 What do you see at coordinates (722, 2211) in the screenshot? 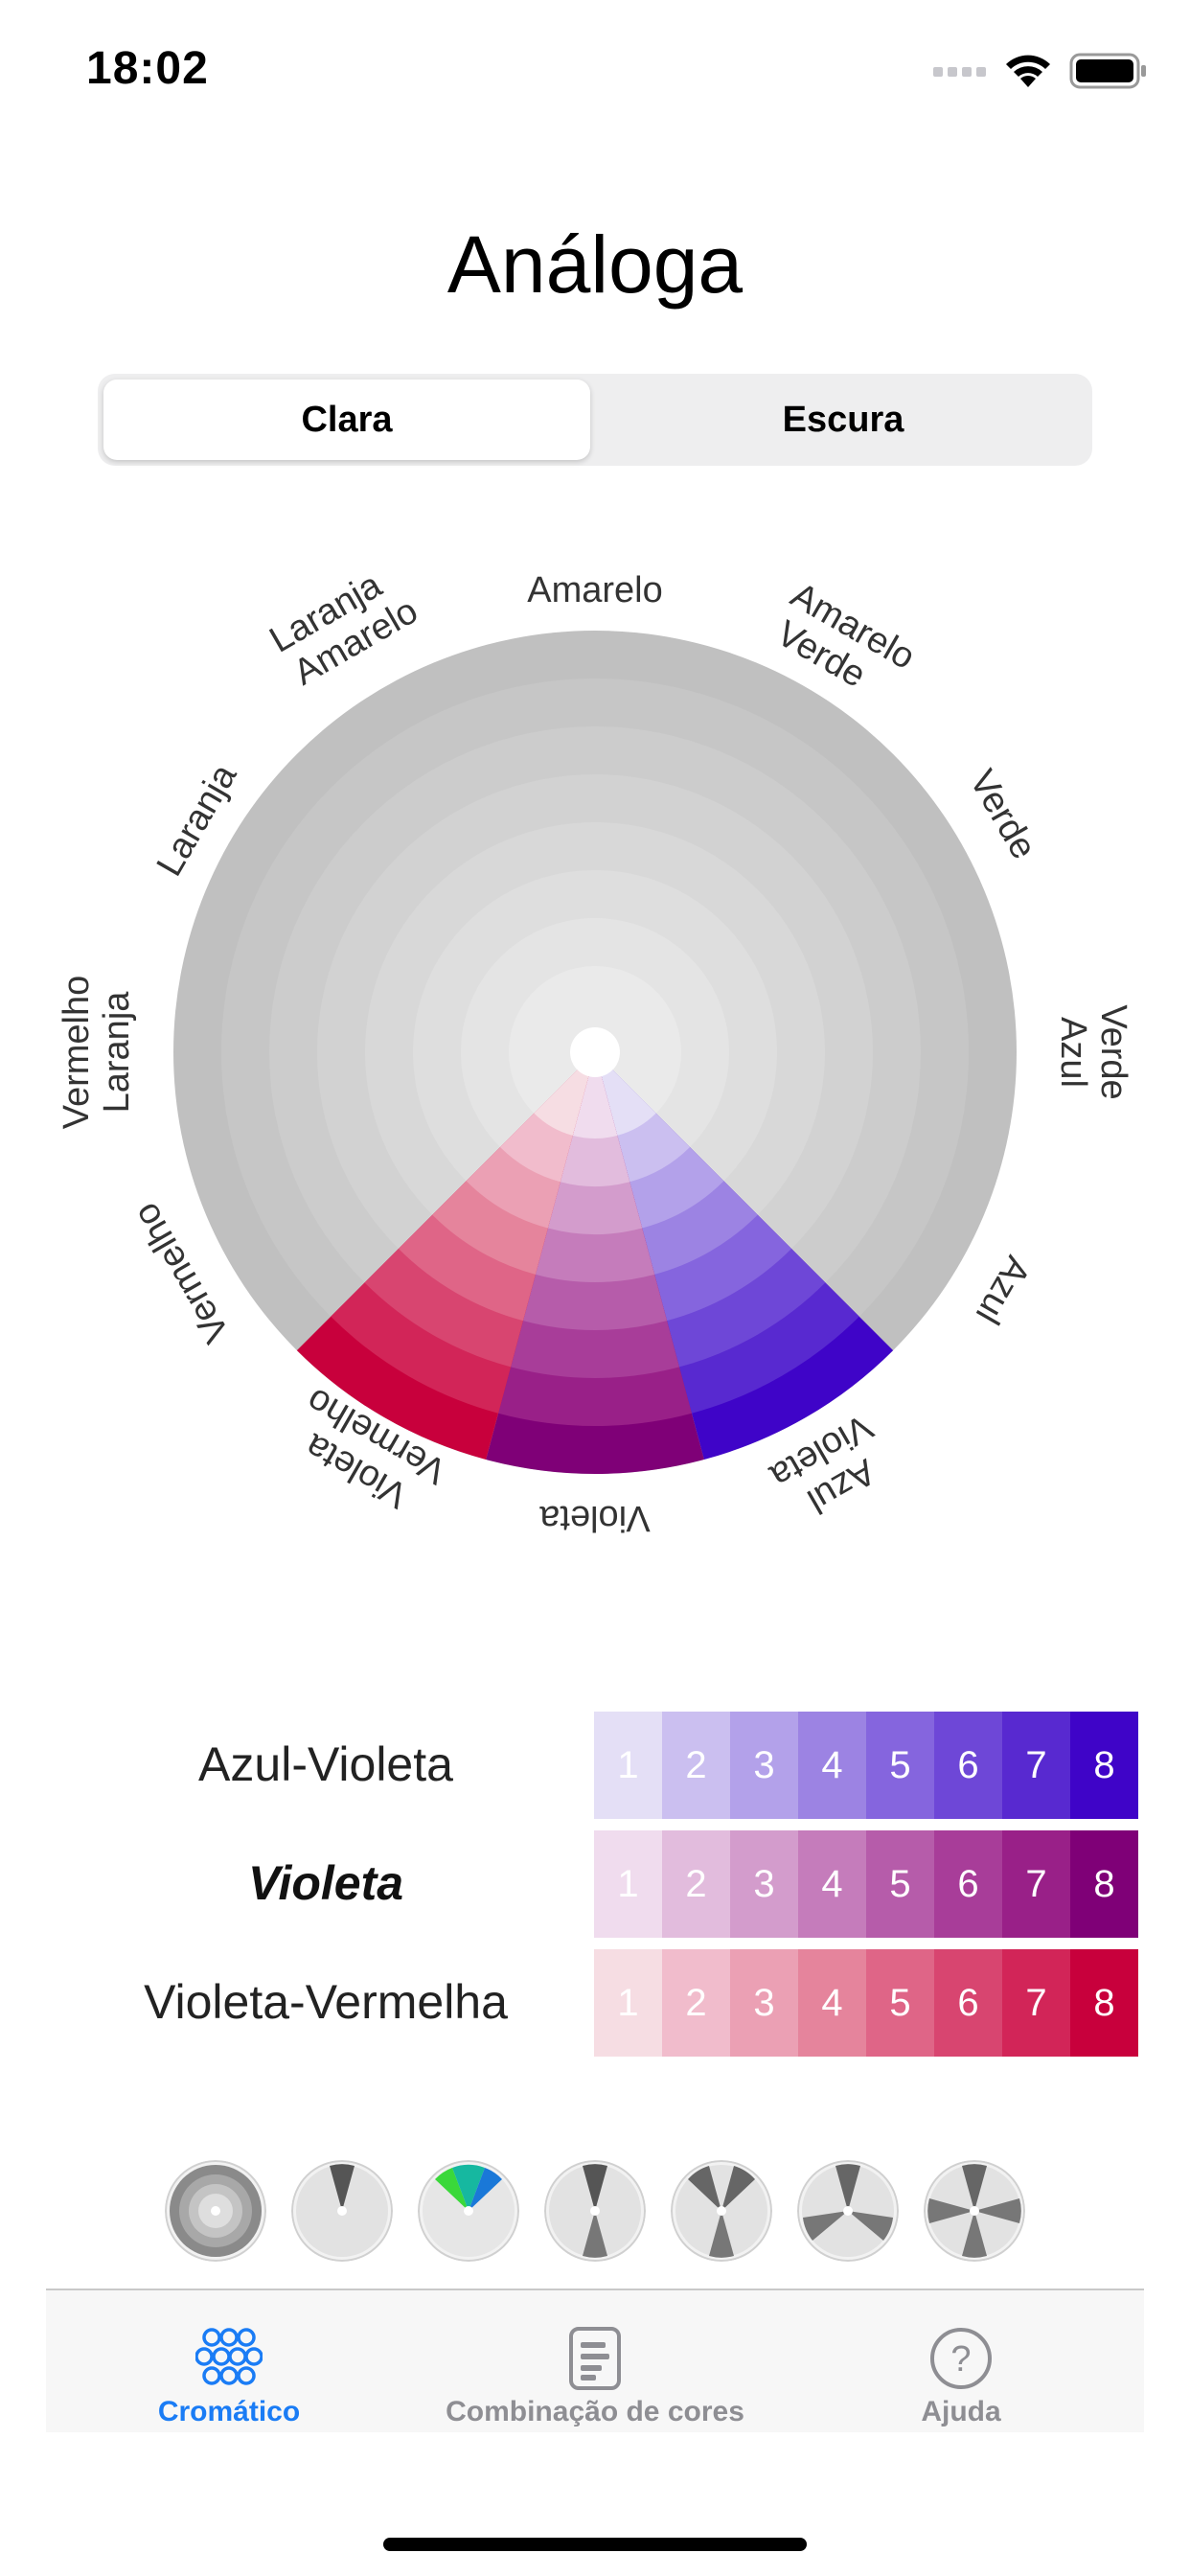
I see `harmony-thumb-split-complementary` at bounding box center [722, 2211].